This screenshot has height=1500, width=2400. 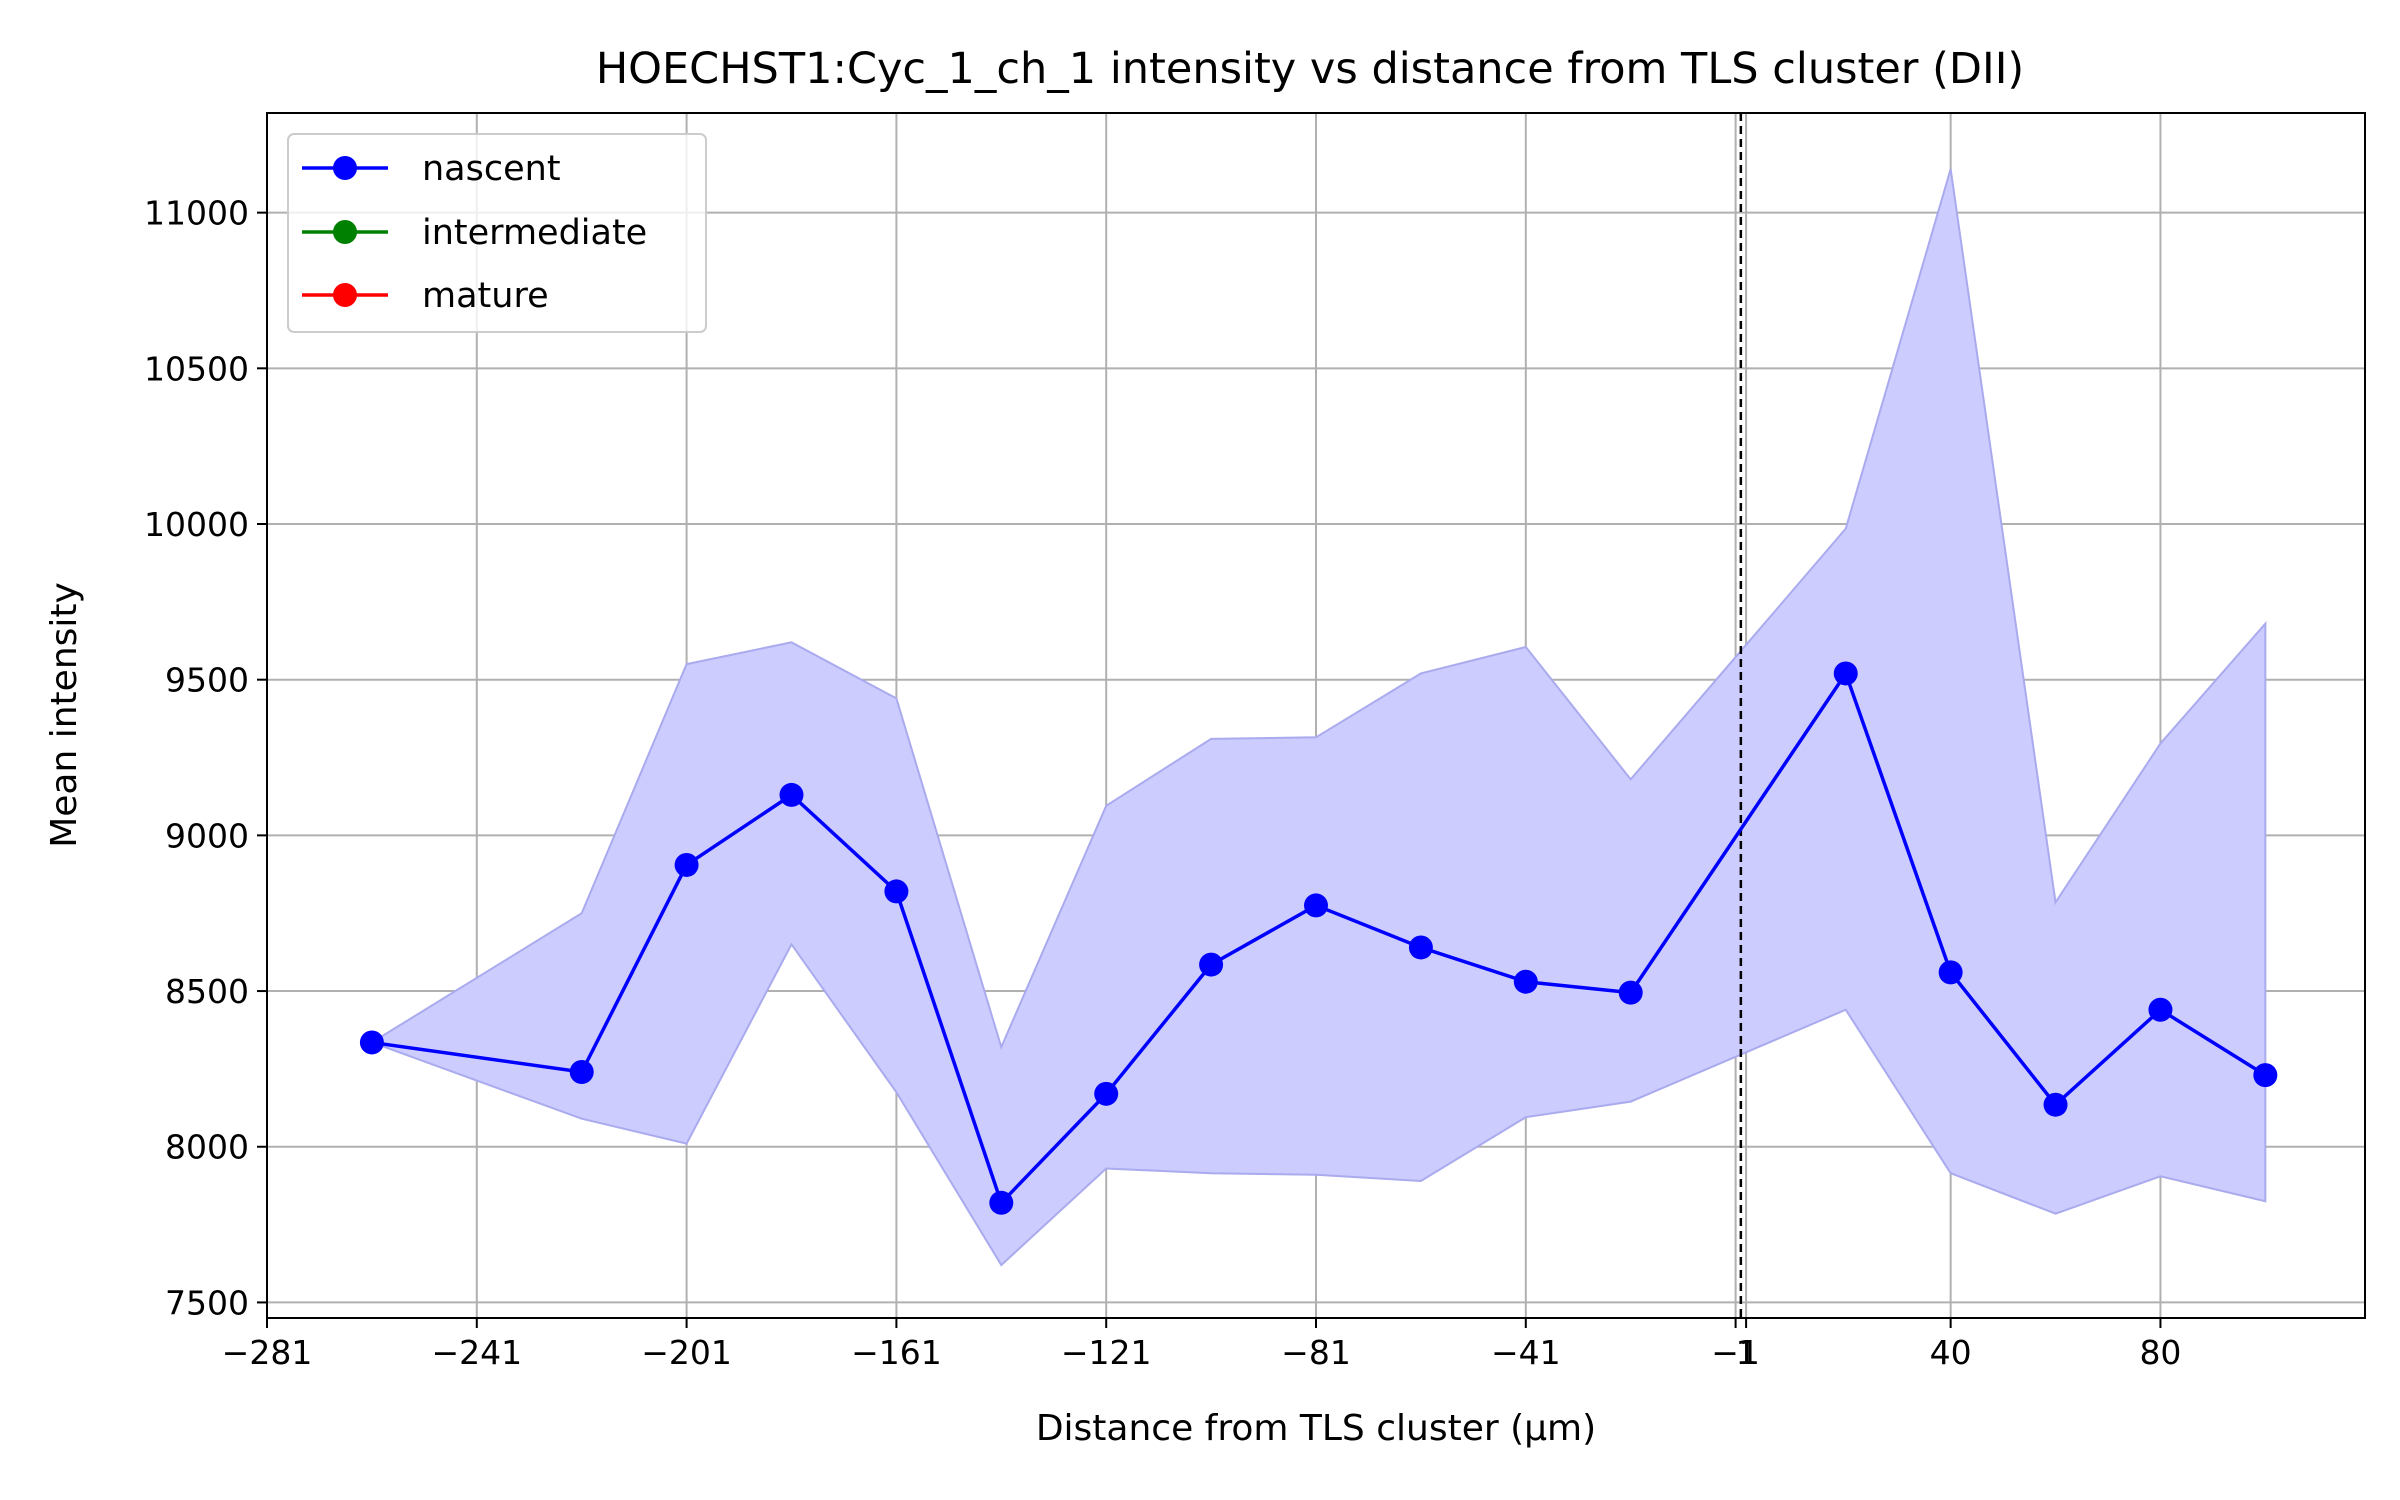 What do you see at coordinates (1316, 1352) in the screenshot?
I see `x-tick-label: −81` at bounding box center [1316, 1352].